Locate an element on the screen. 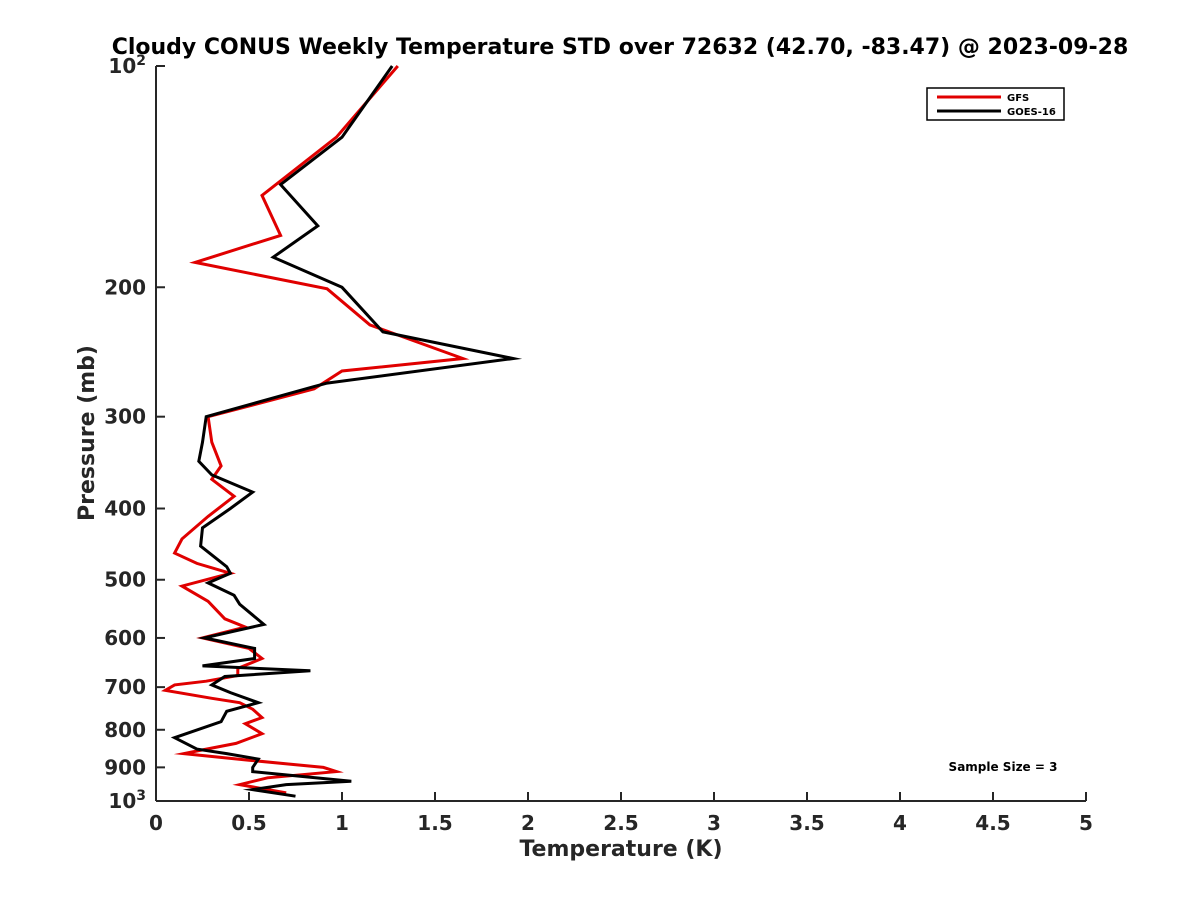 The image size is (1200, 900). legend-box is located at coordinates (995, 104).